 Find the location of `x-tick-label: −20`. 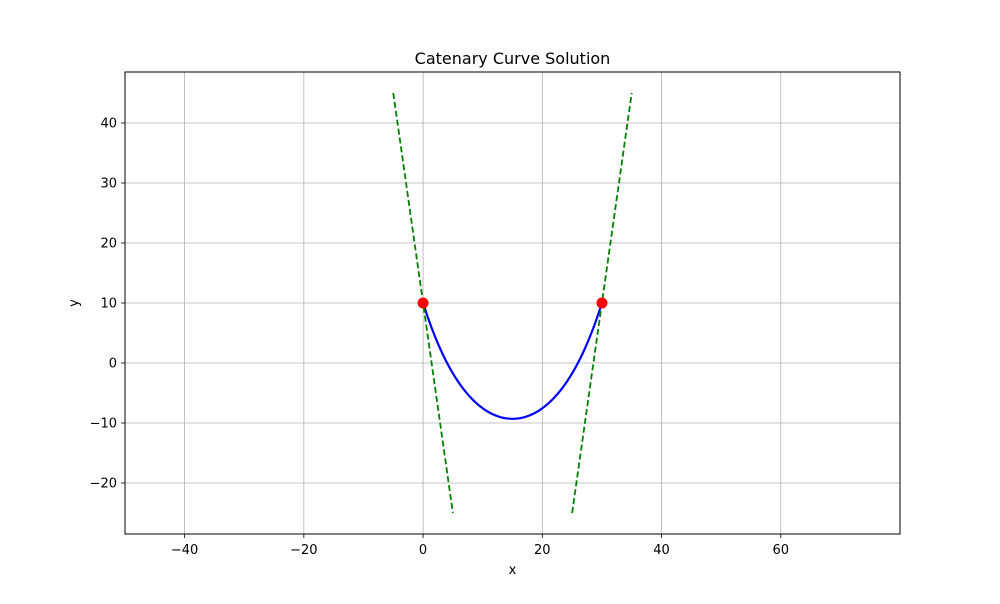

x-tick-label: −20 is located at coordinates (303, 550).